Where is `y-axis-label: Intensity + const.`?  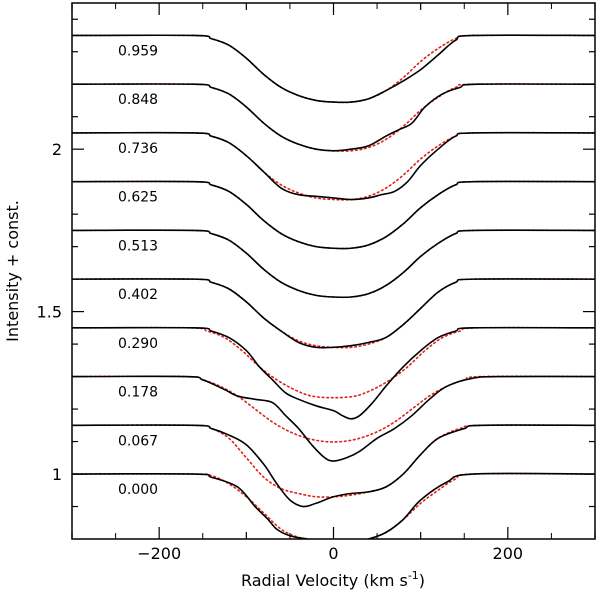
y-axis-label: Intensity + const. is located at coordinates (12, 271).